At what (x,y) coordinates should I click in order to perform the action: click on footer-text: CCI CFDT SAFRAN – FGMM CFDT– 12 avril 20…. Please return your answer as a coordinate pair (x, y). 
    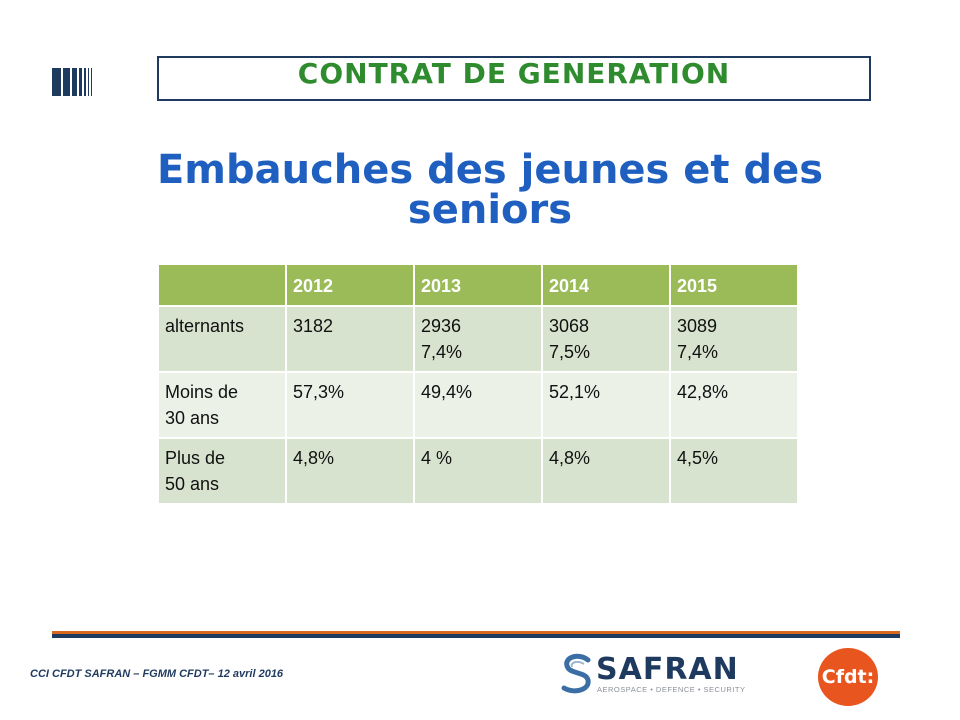
    Looking at the image, I should click on (157, 674).